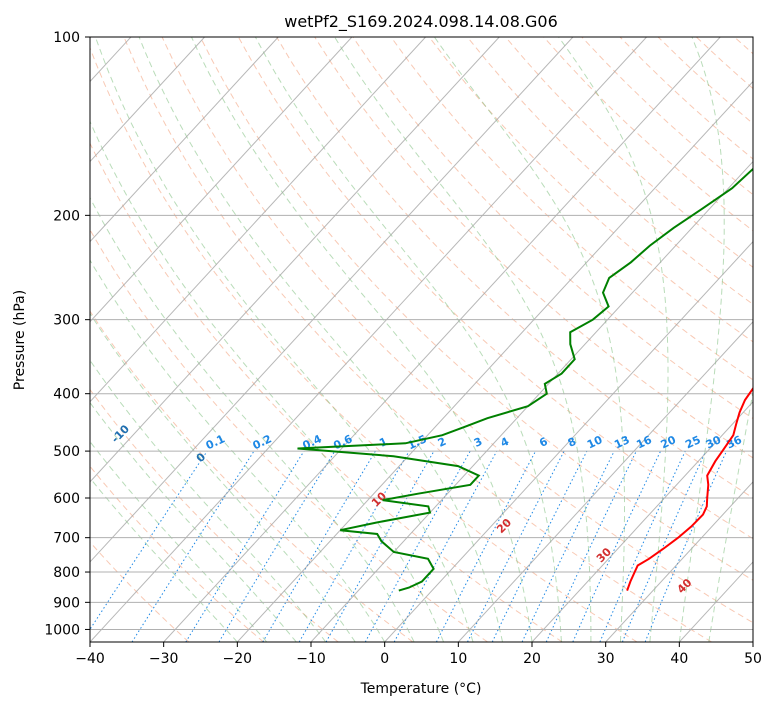 The image size is (775, 708). Describe the element at coordinates (604, 555) in the screenshot. I see `moist-adiabat-label: 30` at that location.